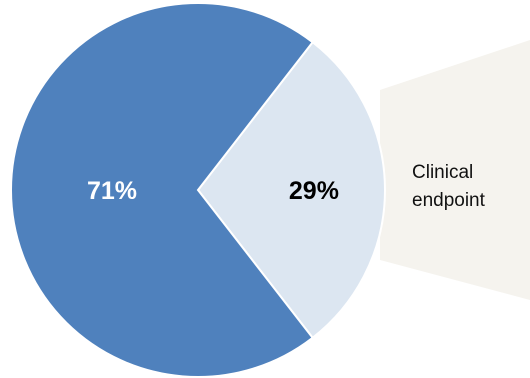 The image size is (530, 378). I want to click on category-label-line-2: endpoint, so click(449, 200).